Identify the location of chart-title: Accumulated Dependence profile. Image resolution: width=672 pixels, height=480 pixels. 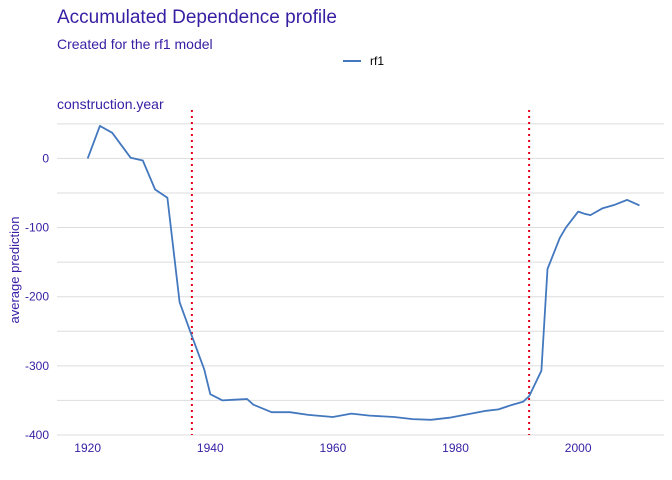
(197, 17).